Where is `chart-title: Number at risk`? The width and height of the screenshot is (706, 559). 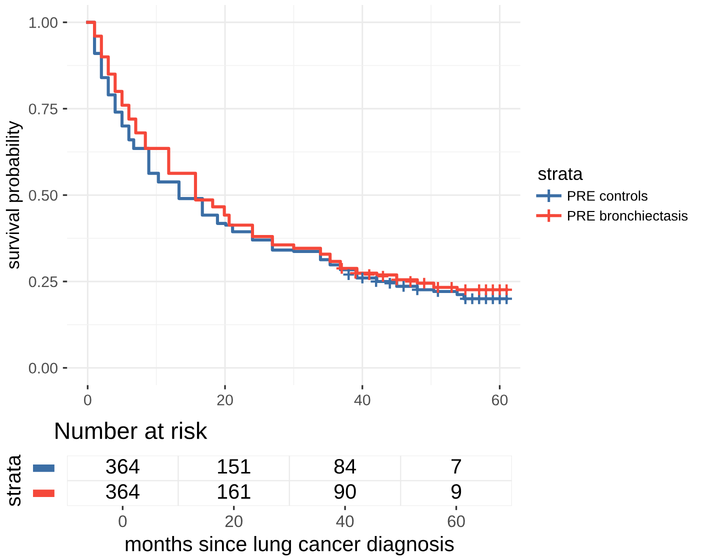
chart-title: Number at risk is located at coordinates (132, 431).